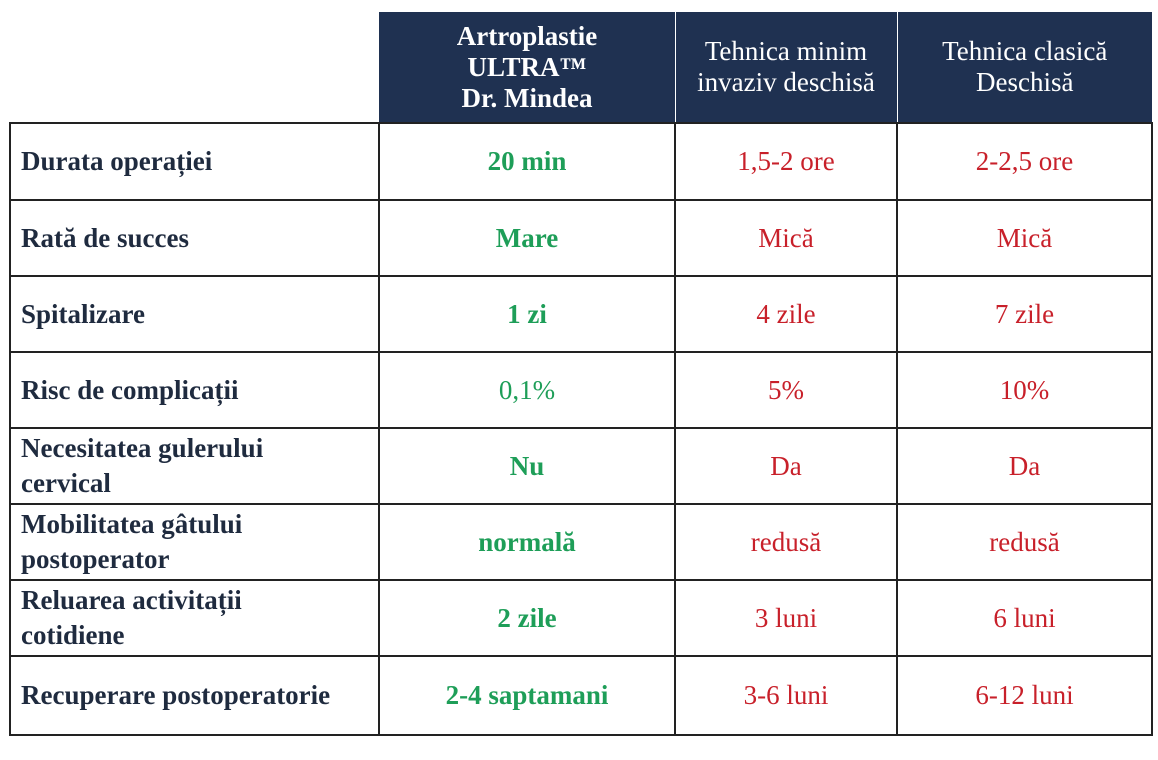  I want to click on row-label-line: cervical, so click(66, 483).